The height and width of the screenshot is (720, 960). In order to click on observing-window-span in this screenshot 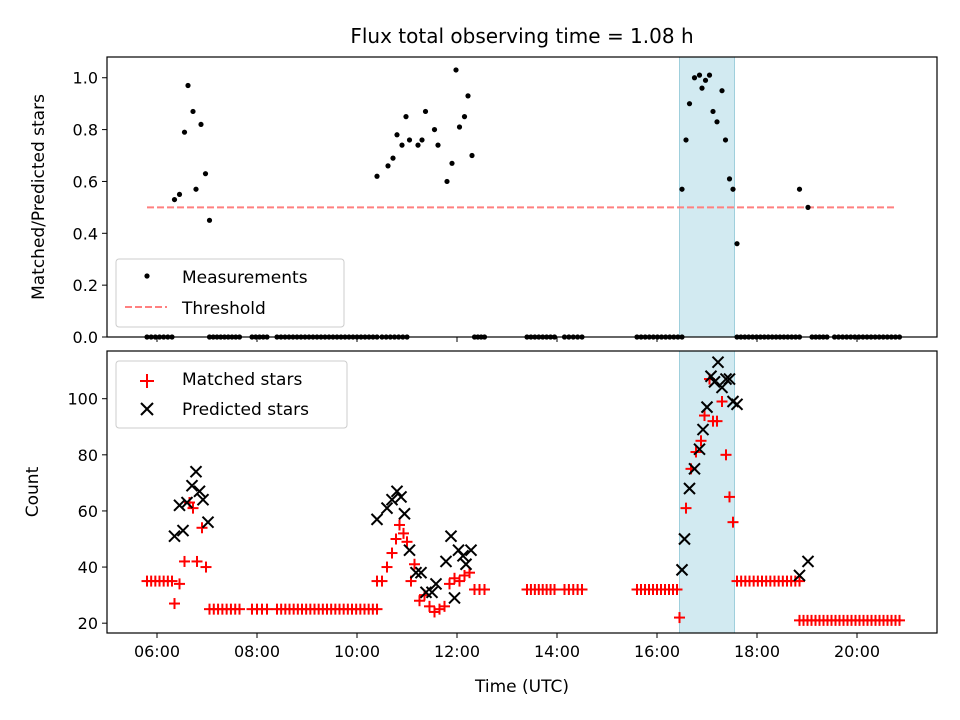, I will do `click(707, 492)`.